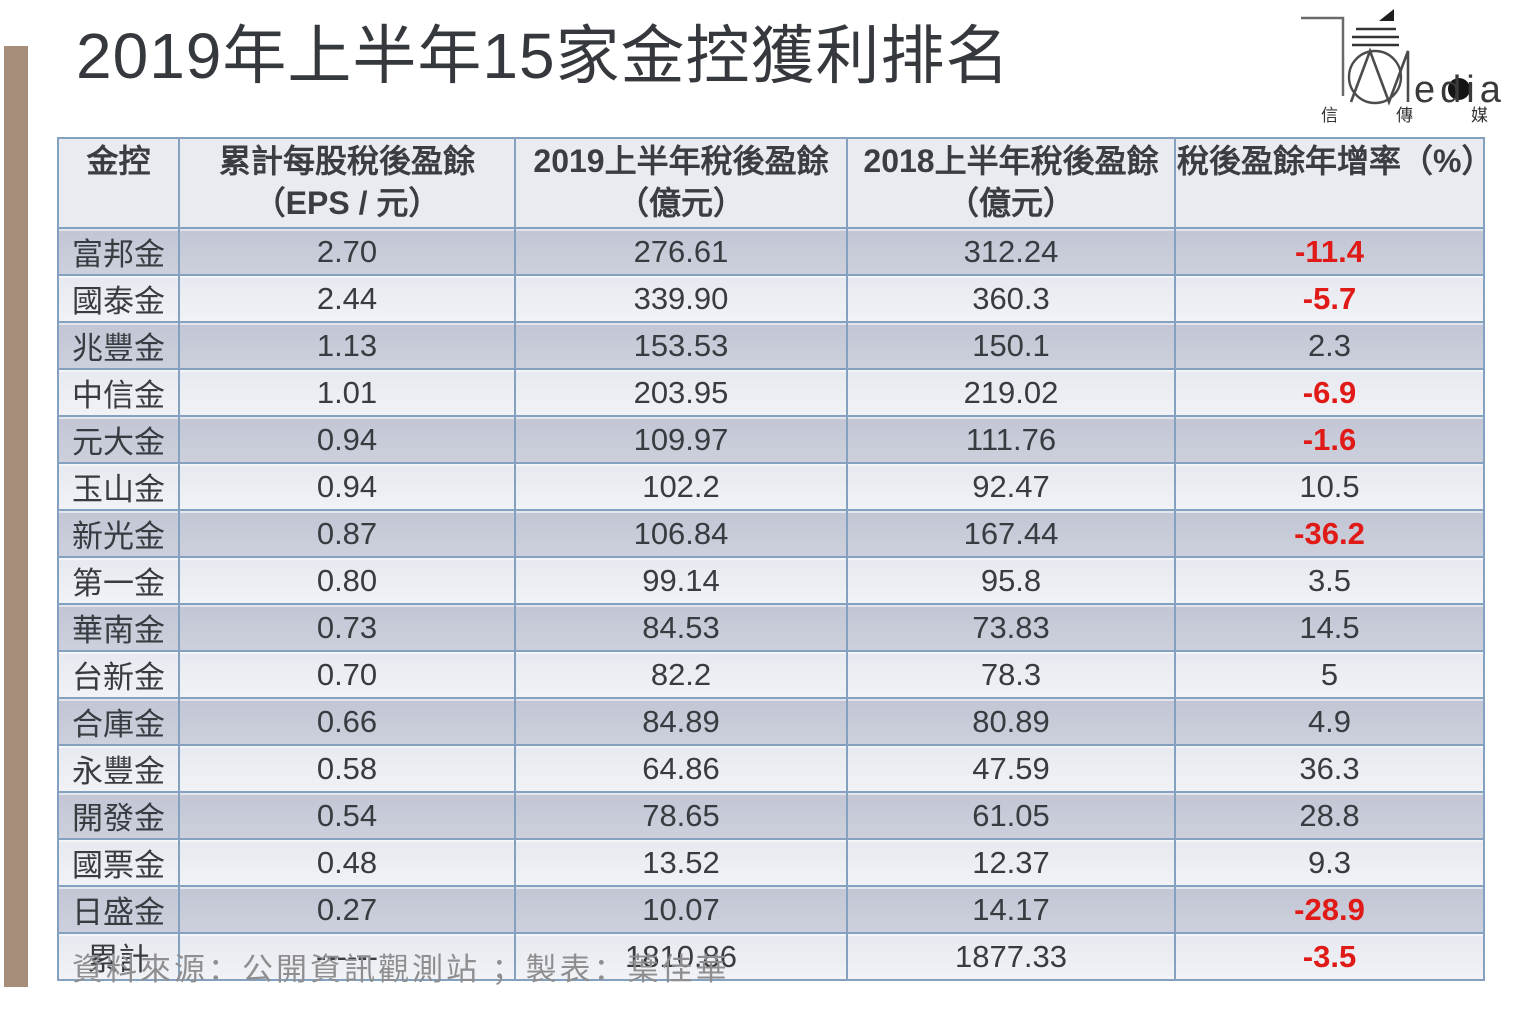 This screenshot has height=1024, width=1536. I want to click on holding-name: 富邦金, so click(118, 251).